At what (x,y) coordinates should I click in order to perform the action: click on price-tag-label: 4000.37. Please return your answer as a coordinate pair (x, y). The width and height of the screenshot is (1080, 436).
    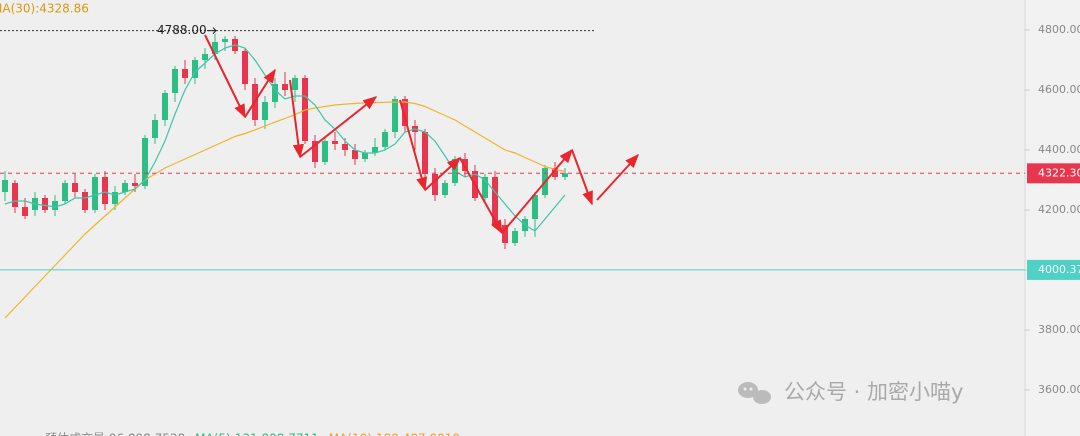
    Looking at the image, I should click on (1059, 269).